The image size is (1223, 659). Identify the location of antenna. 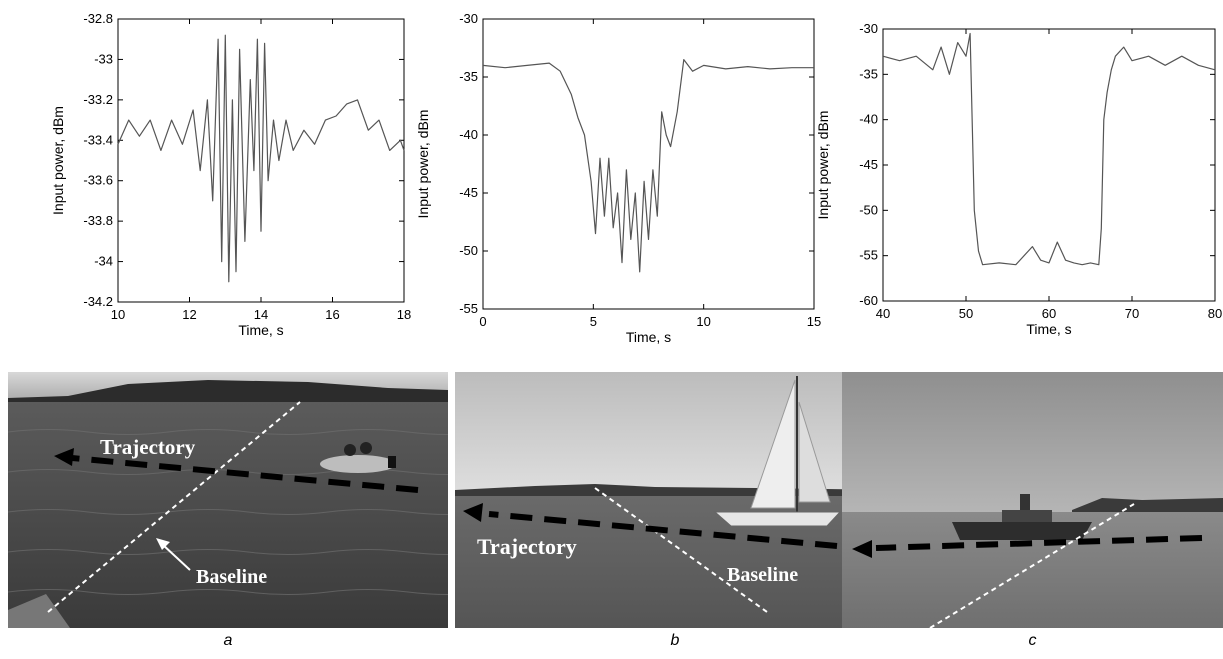
(39, 611).